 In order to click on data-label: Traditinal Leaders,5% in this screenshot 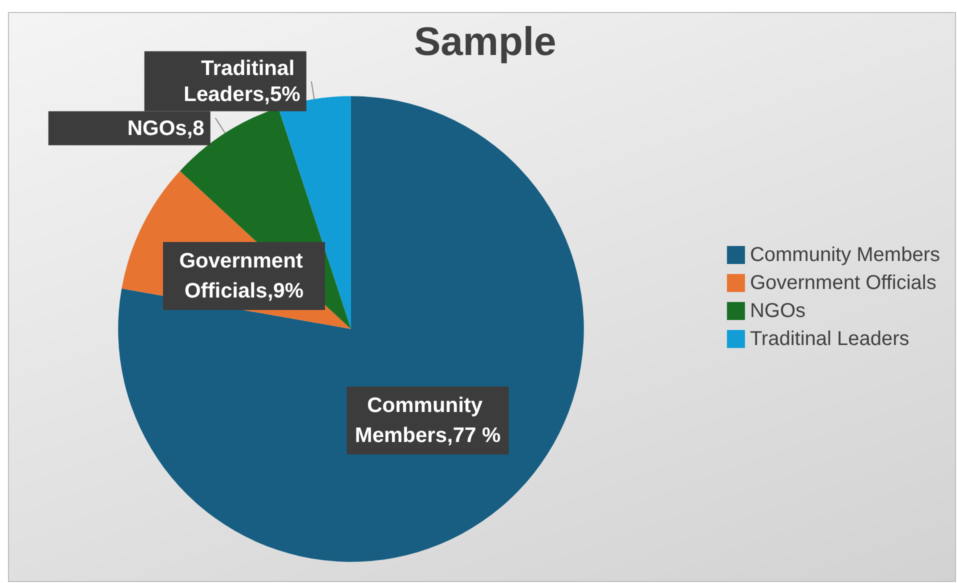, I will do `click(242, 81)`.